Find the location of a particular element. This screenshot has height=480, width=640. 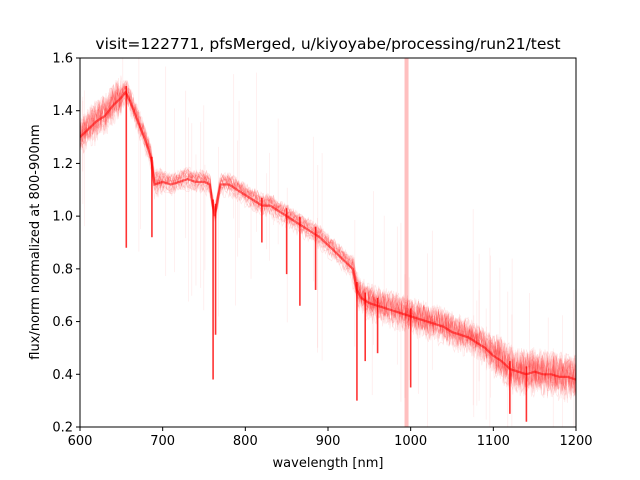

x-axis: 600 700 800 900 1000 1100 1200 is located at coordinates (330, 438).